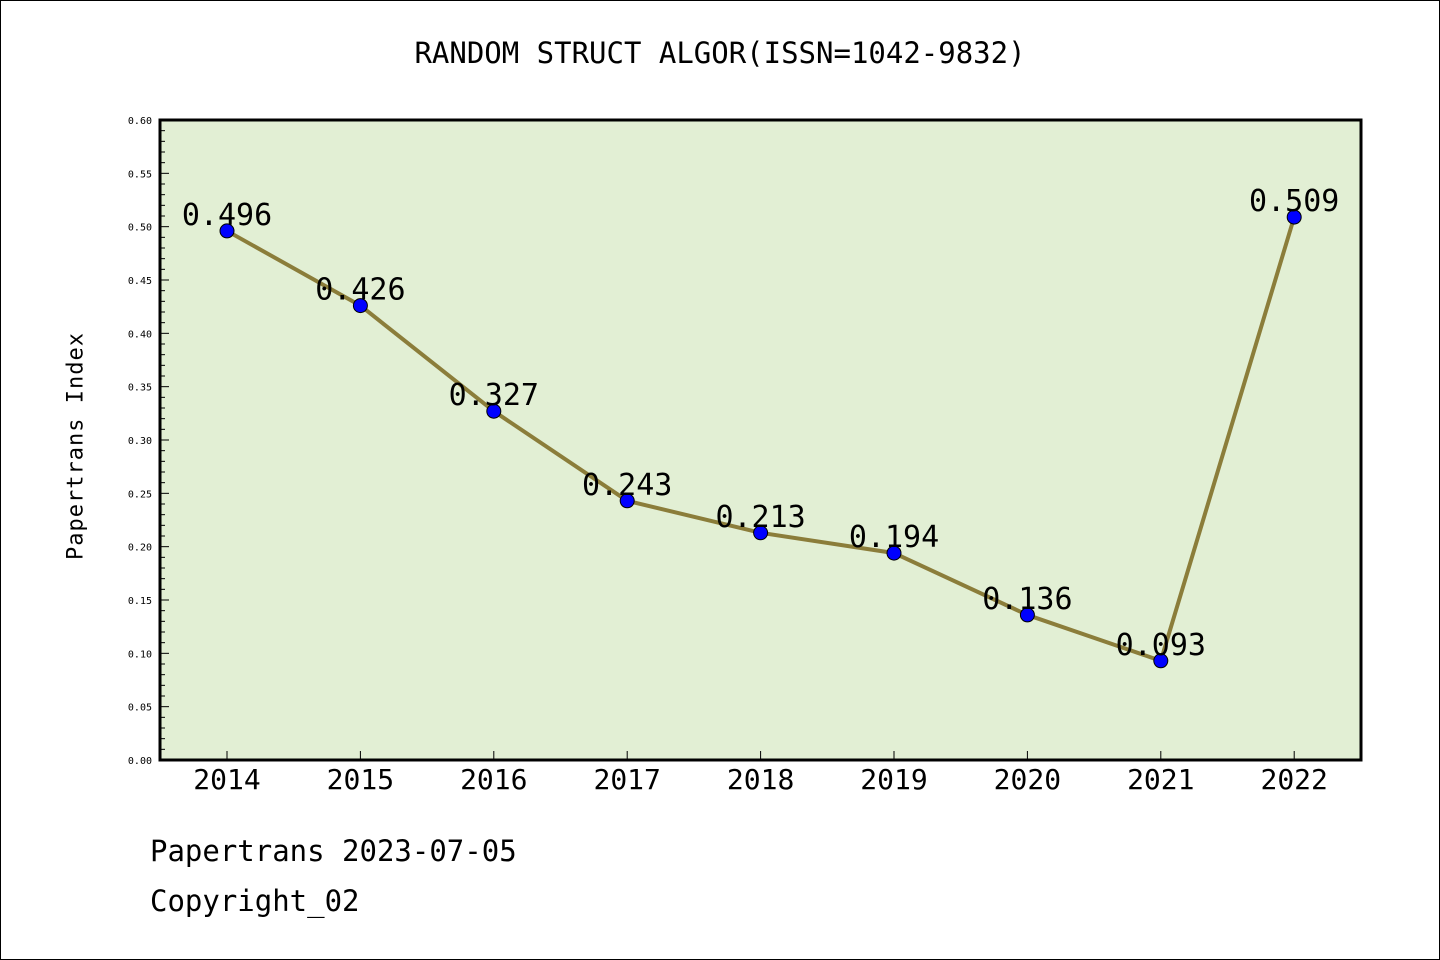 Image resolution: width=1440 pixels, height=960 pixels. What do you see at coordinates (626, 779) in the screenshot?
I see `x-tick-label: 2017` at bounding box center [626, 779].